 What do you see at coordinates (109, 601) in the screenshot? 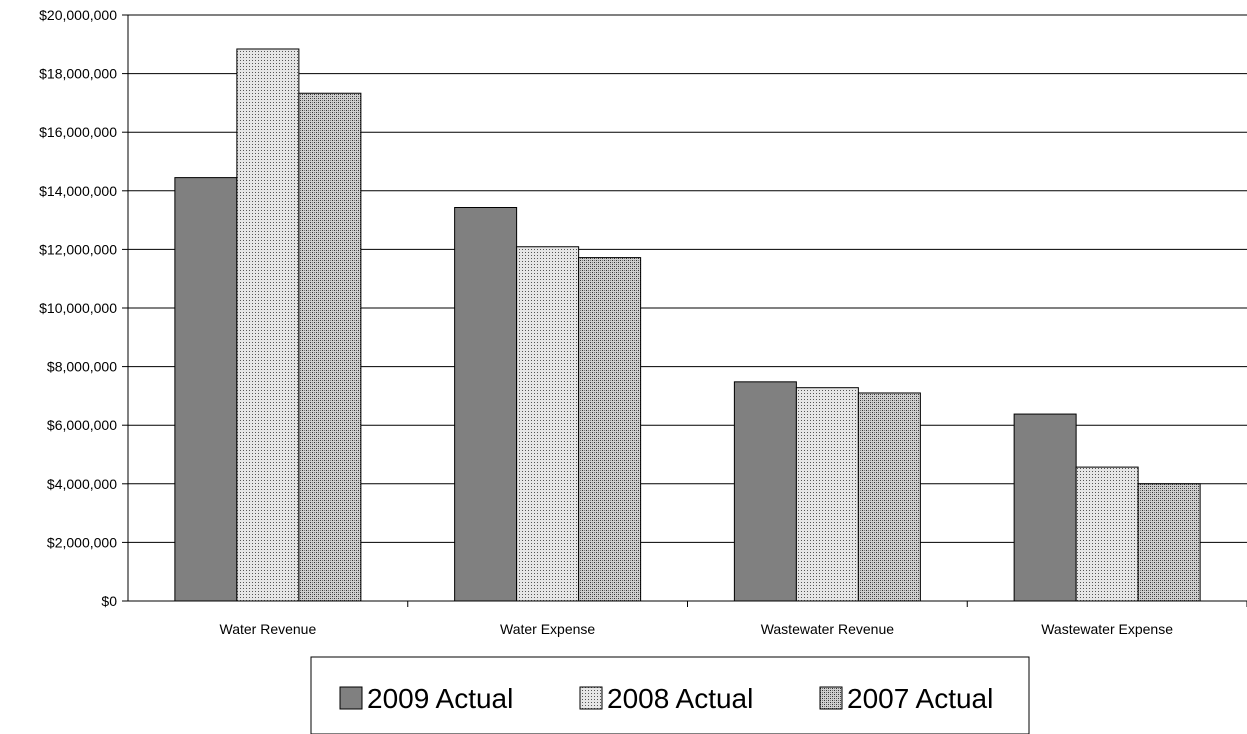
I see `y-tick-label: $0` at bounding box center [109, 601].